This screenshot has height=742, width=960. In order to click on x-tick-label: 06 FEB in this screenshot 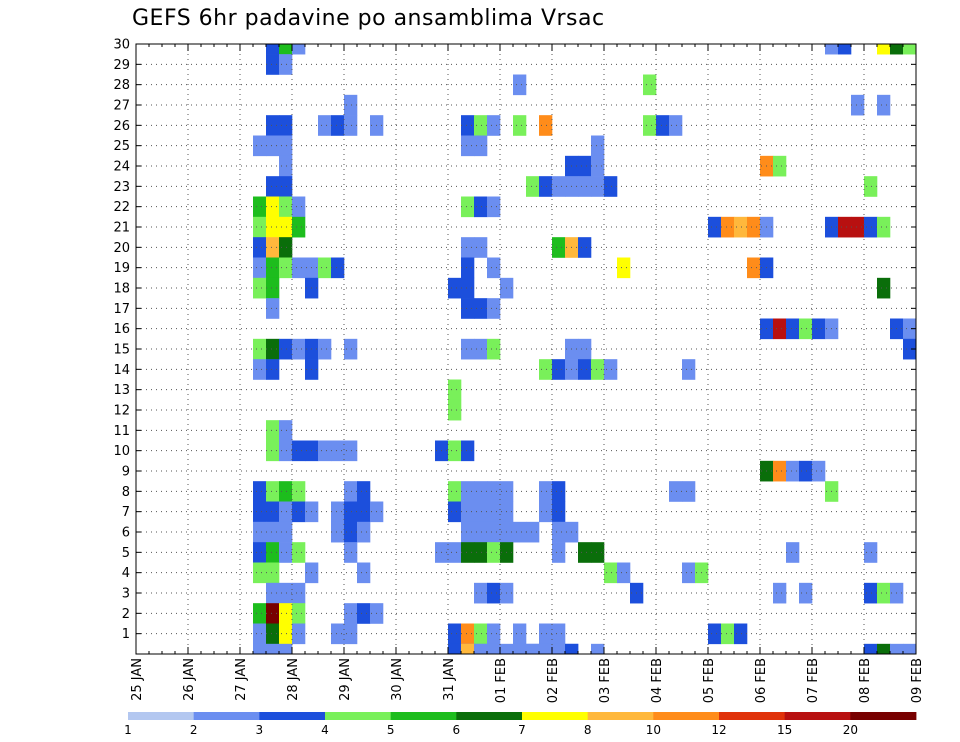, I will do `click(761, 680)`.